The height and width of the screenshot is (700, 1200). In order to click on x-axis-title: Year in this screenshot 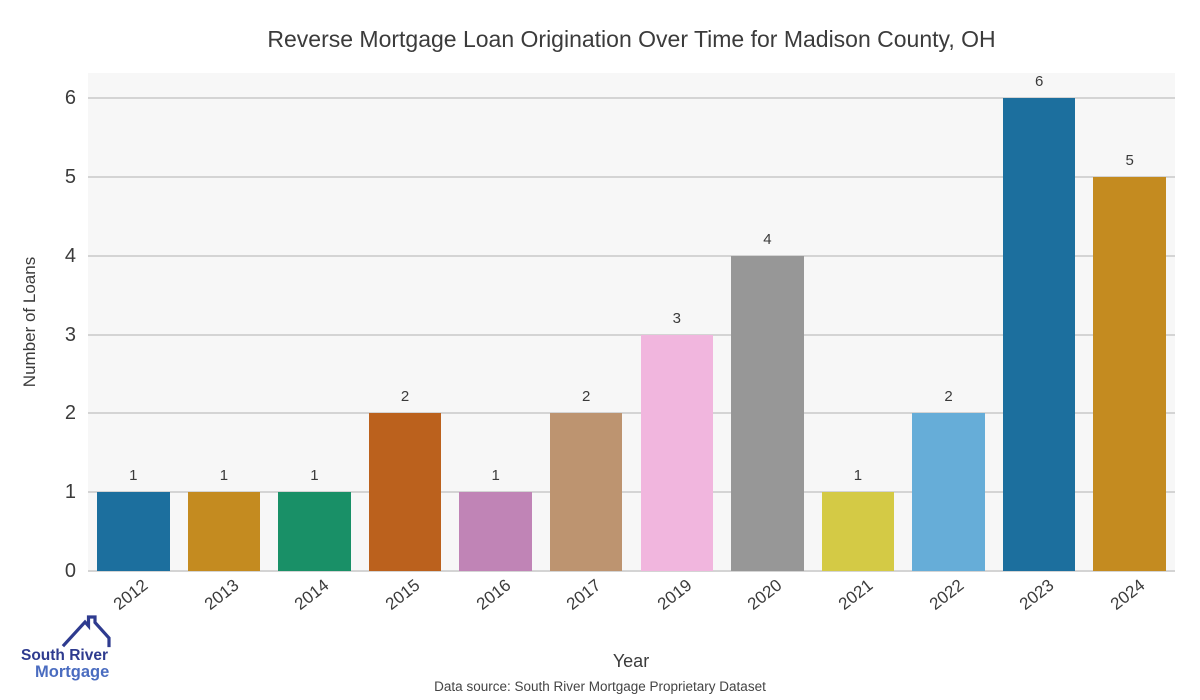, I will do `click(631, 661)`.